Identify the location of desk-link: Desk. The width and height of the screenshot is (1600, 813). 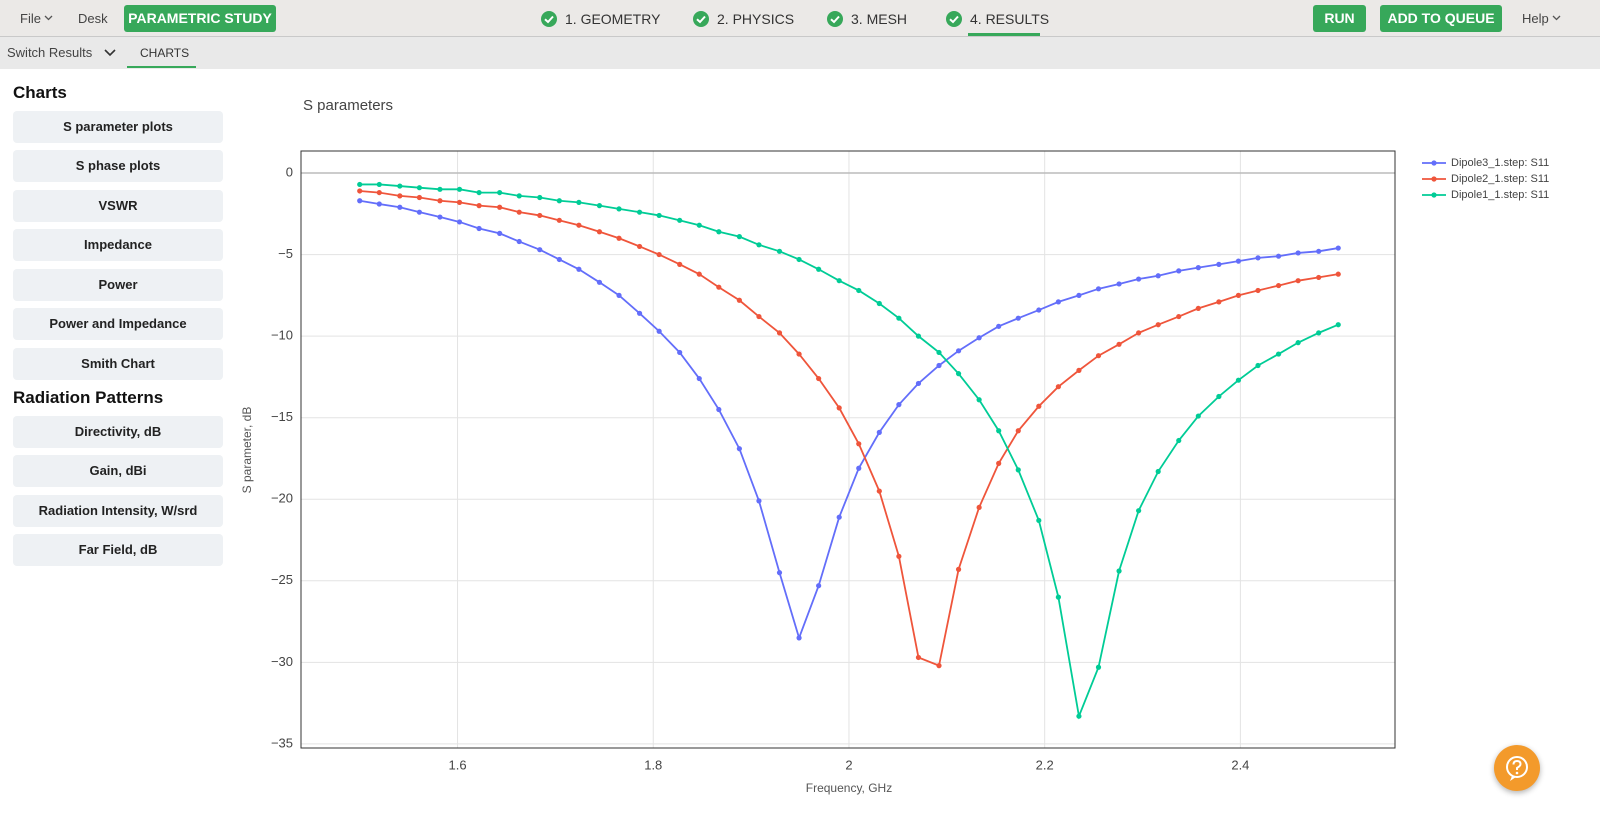
(93, 18).